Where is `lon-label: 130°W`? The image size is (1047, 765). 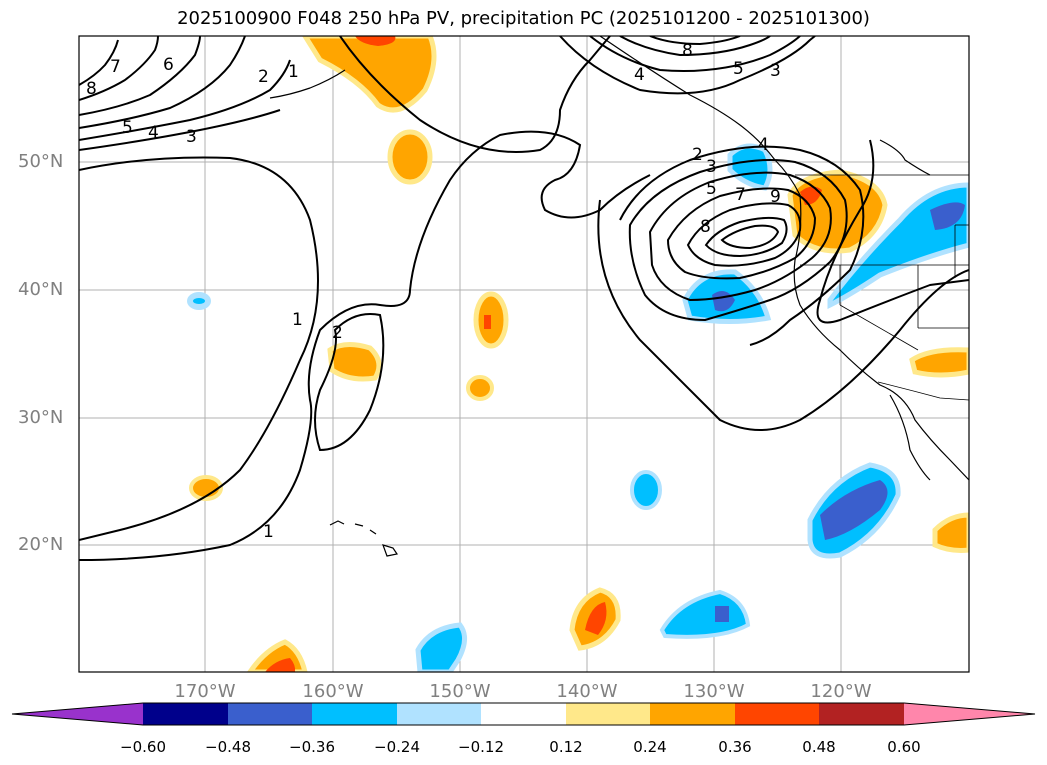
lon-label: 130°W is located at coordinates (714, 691).